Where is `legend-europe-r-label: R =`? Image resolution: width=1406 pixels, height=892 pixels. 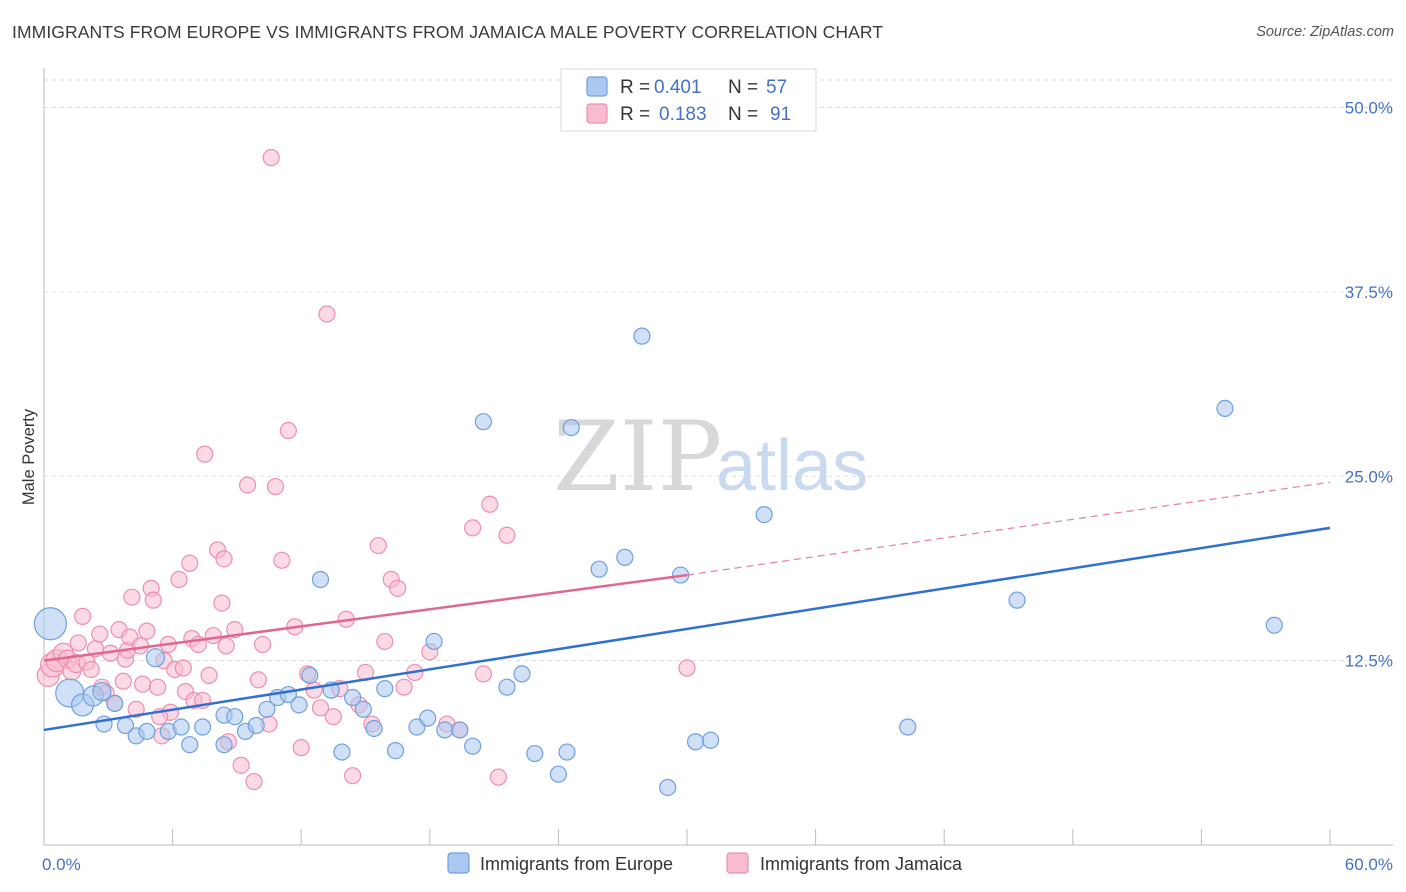 legend-europe-r-label: R = is located at coordinates (635, 87).